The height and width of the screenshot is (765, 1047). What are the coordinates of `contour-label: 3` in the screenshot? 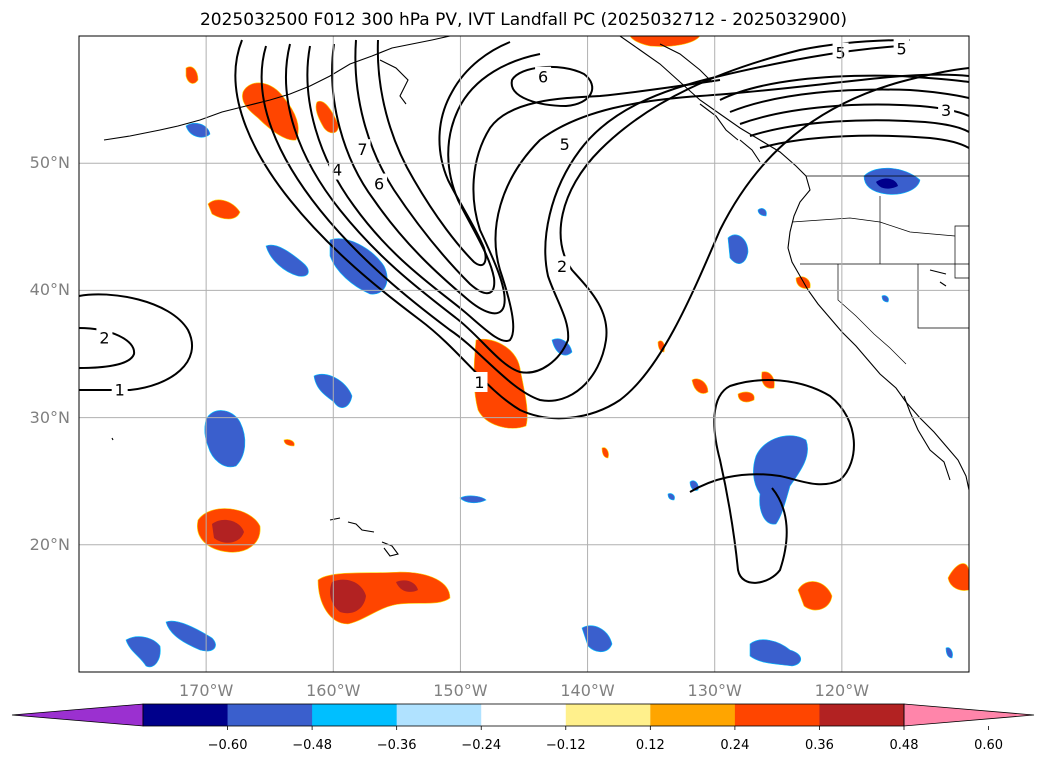 It's located at (946, 110).